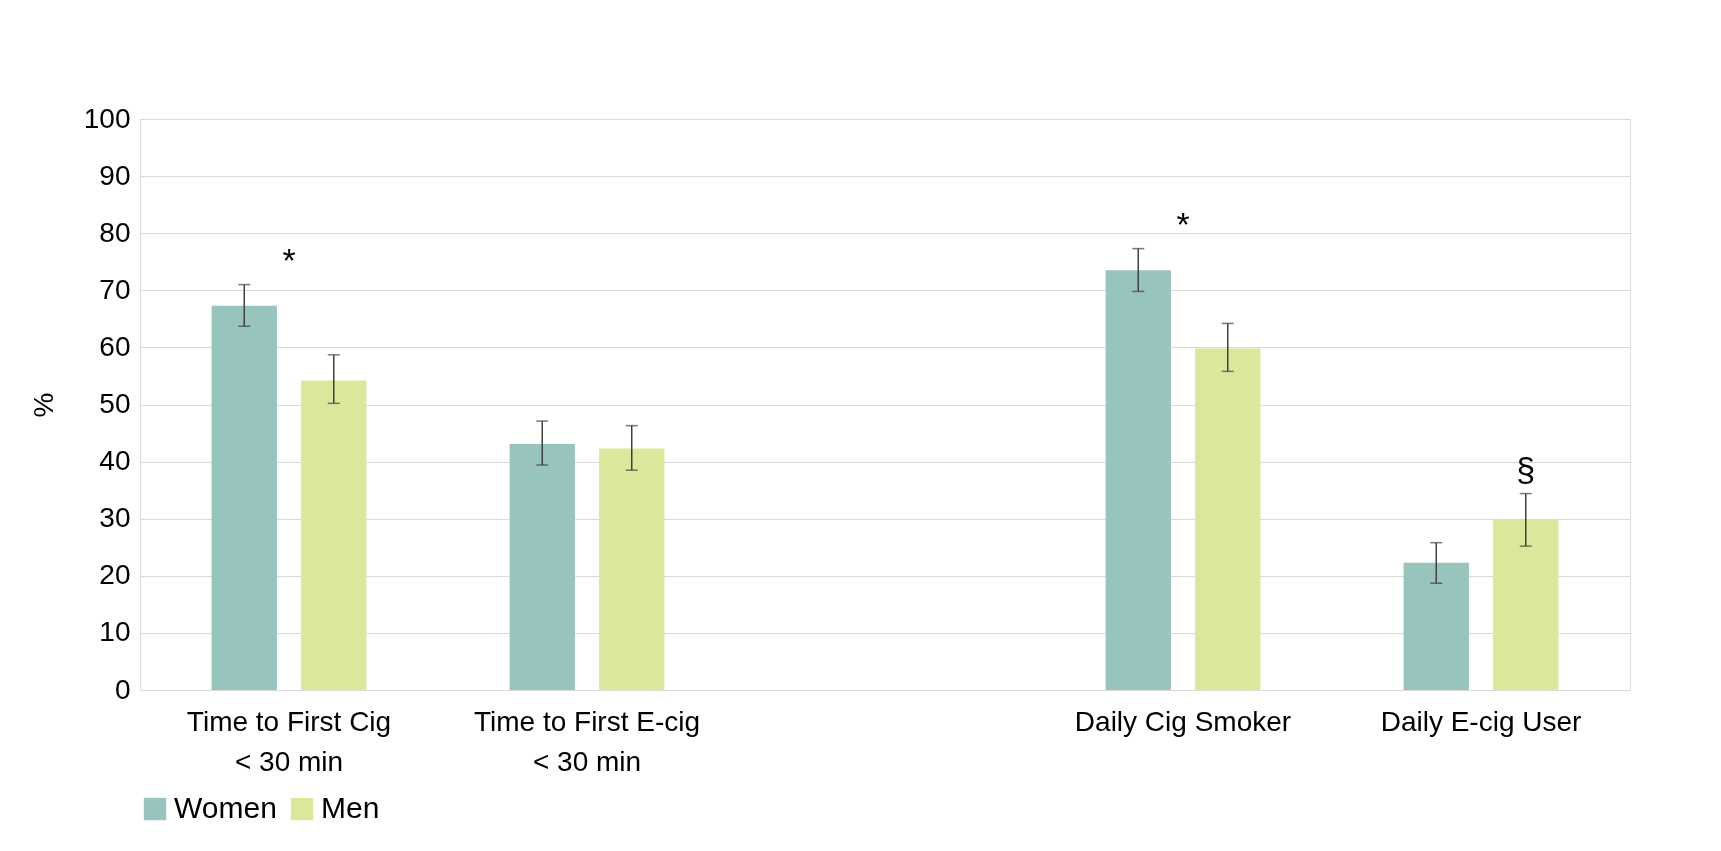 This screenshot has height=851, width=1721. What do you see at coordinates (587, 741) in the screenshot?
I see `x-tick-label: Time to First E-cig < 30 min` at bounding box center [587, 741].